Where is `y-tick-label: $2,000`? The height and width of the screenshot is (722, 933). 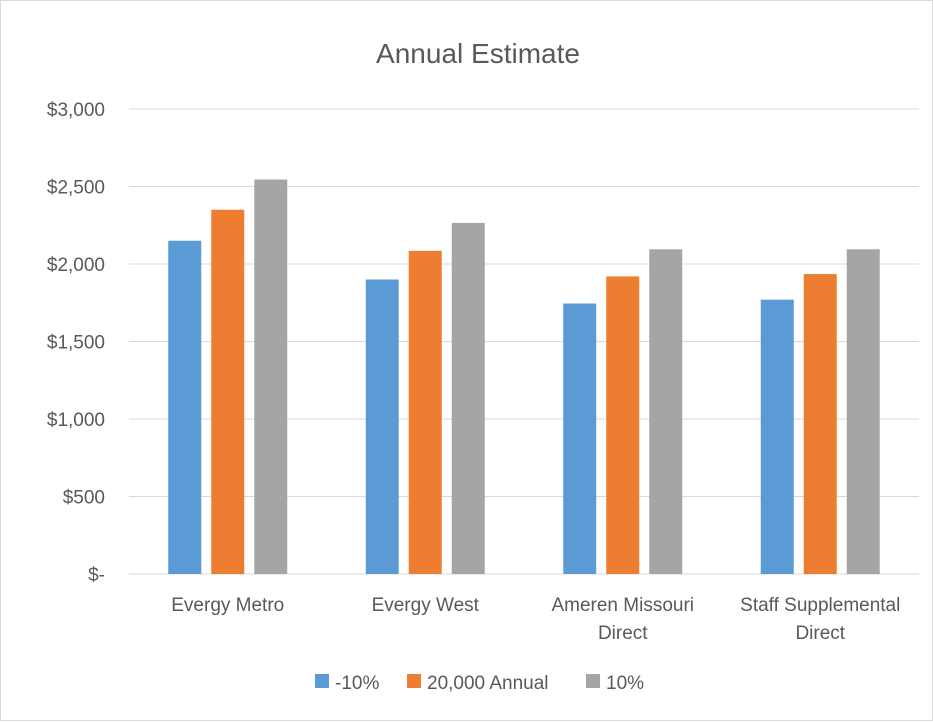 y-tick-label: $2,000 is located at coordinates (76, 265).